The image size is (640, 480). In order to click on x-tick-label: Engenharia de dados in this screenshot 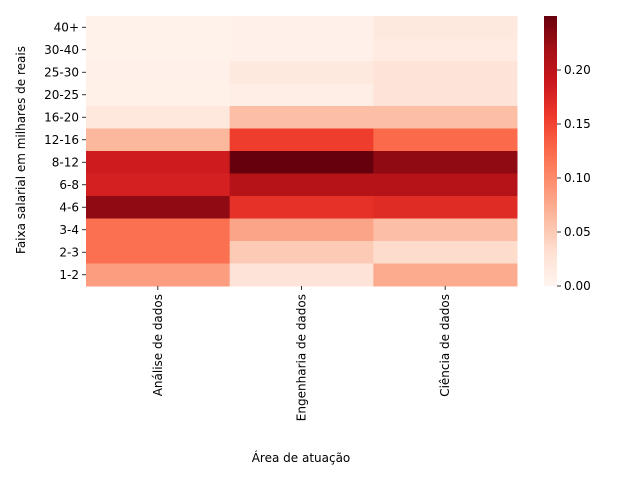, I will do `click(302, 357)`.